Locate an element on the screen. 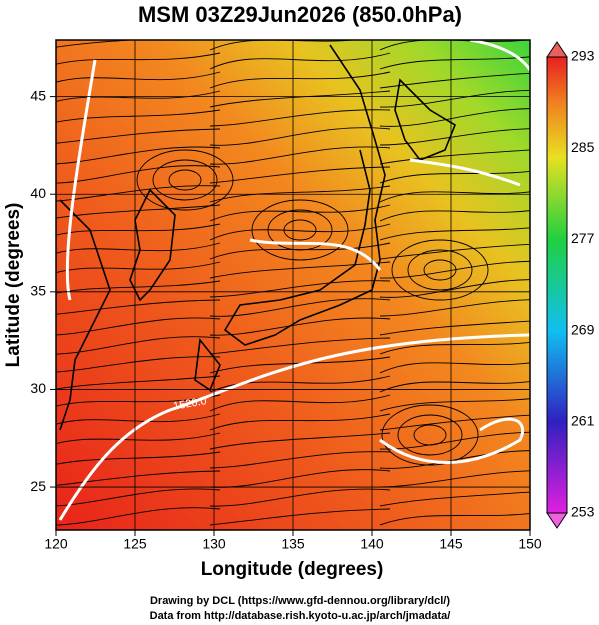  x-tick-label: 135 is located at coordinates (293, 544).